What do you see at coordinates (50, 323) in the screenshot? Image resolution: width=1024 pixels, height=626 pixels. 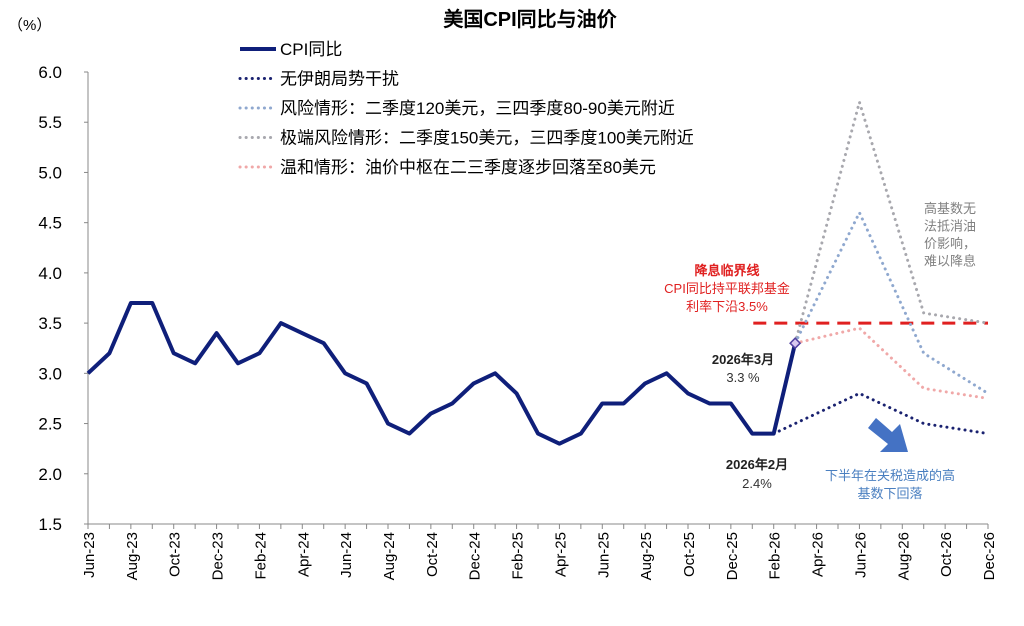 I see `y-tick-label: 3.5` at bounding box center [50, 323].